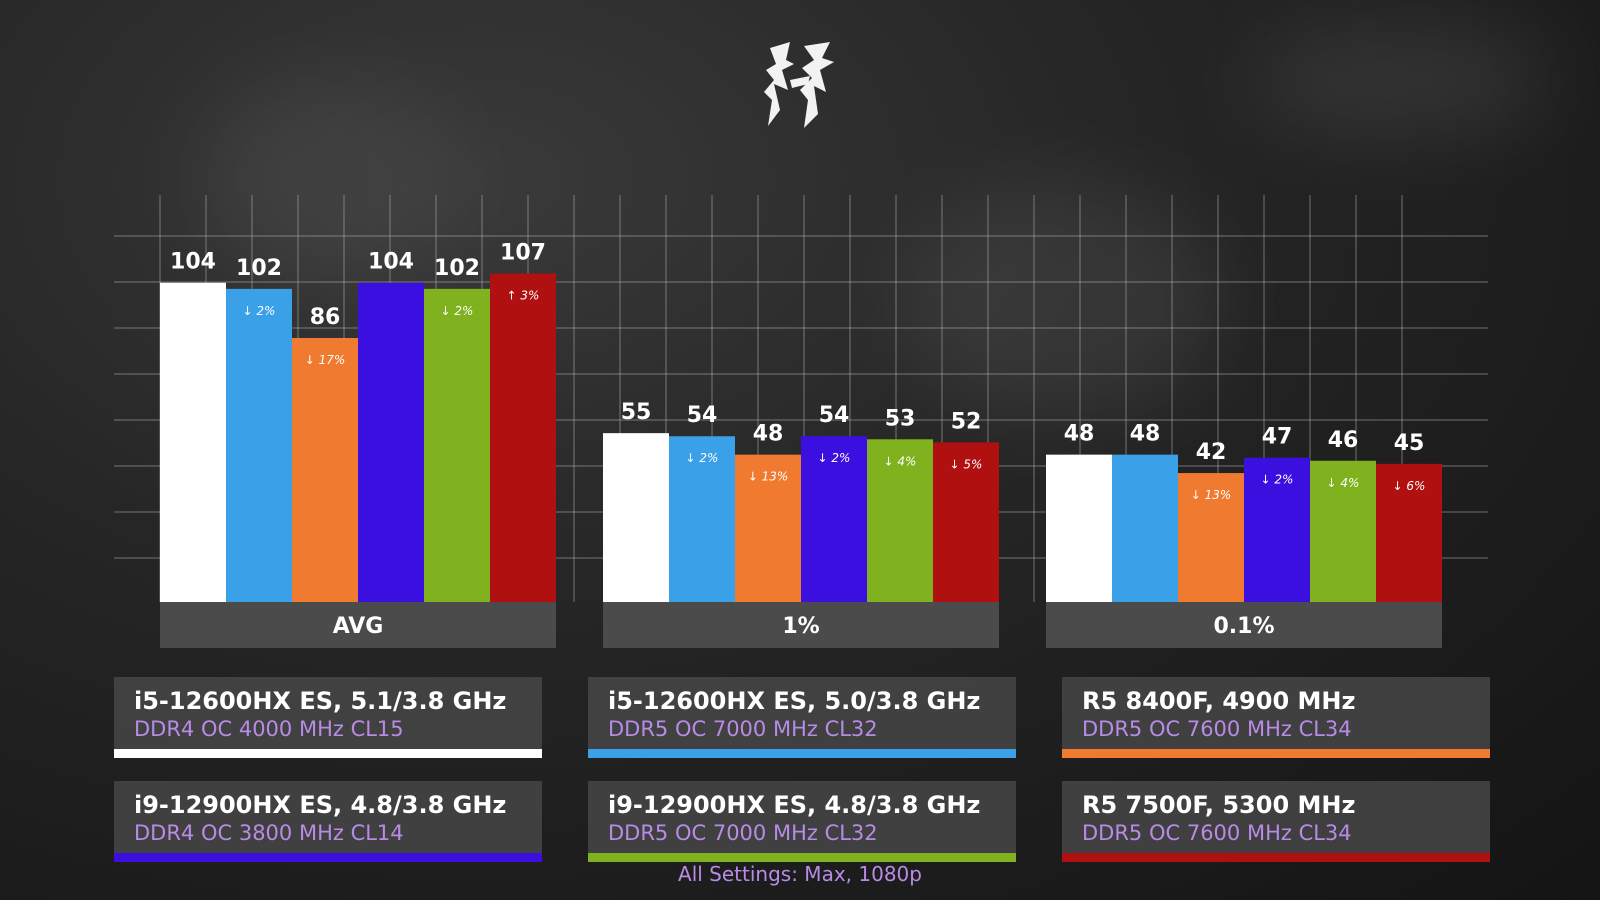 The width and height of the screenshot is (1600, 900). What do you see at coordinates (636, 412) in the screenshot?
I see `data-label: 55` at bounding box center [636, 412].